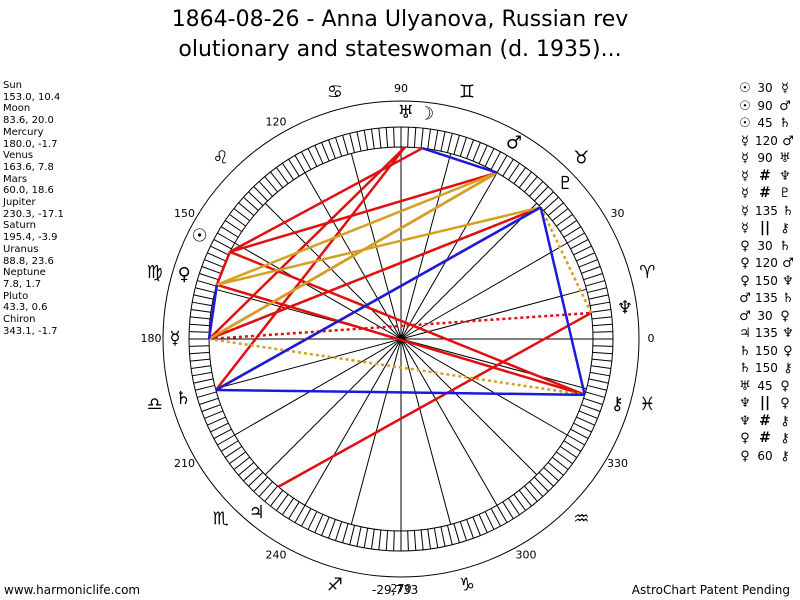 This screenshot has width=800, height=600. Describe the element at coordinates (28, 191) in the screenshot. I see `planet-coords-mars: 60.0, 18.6` at that location.